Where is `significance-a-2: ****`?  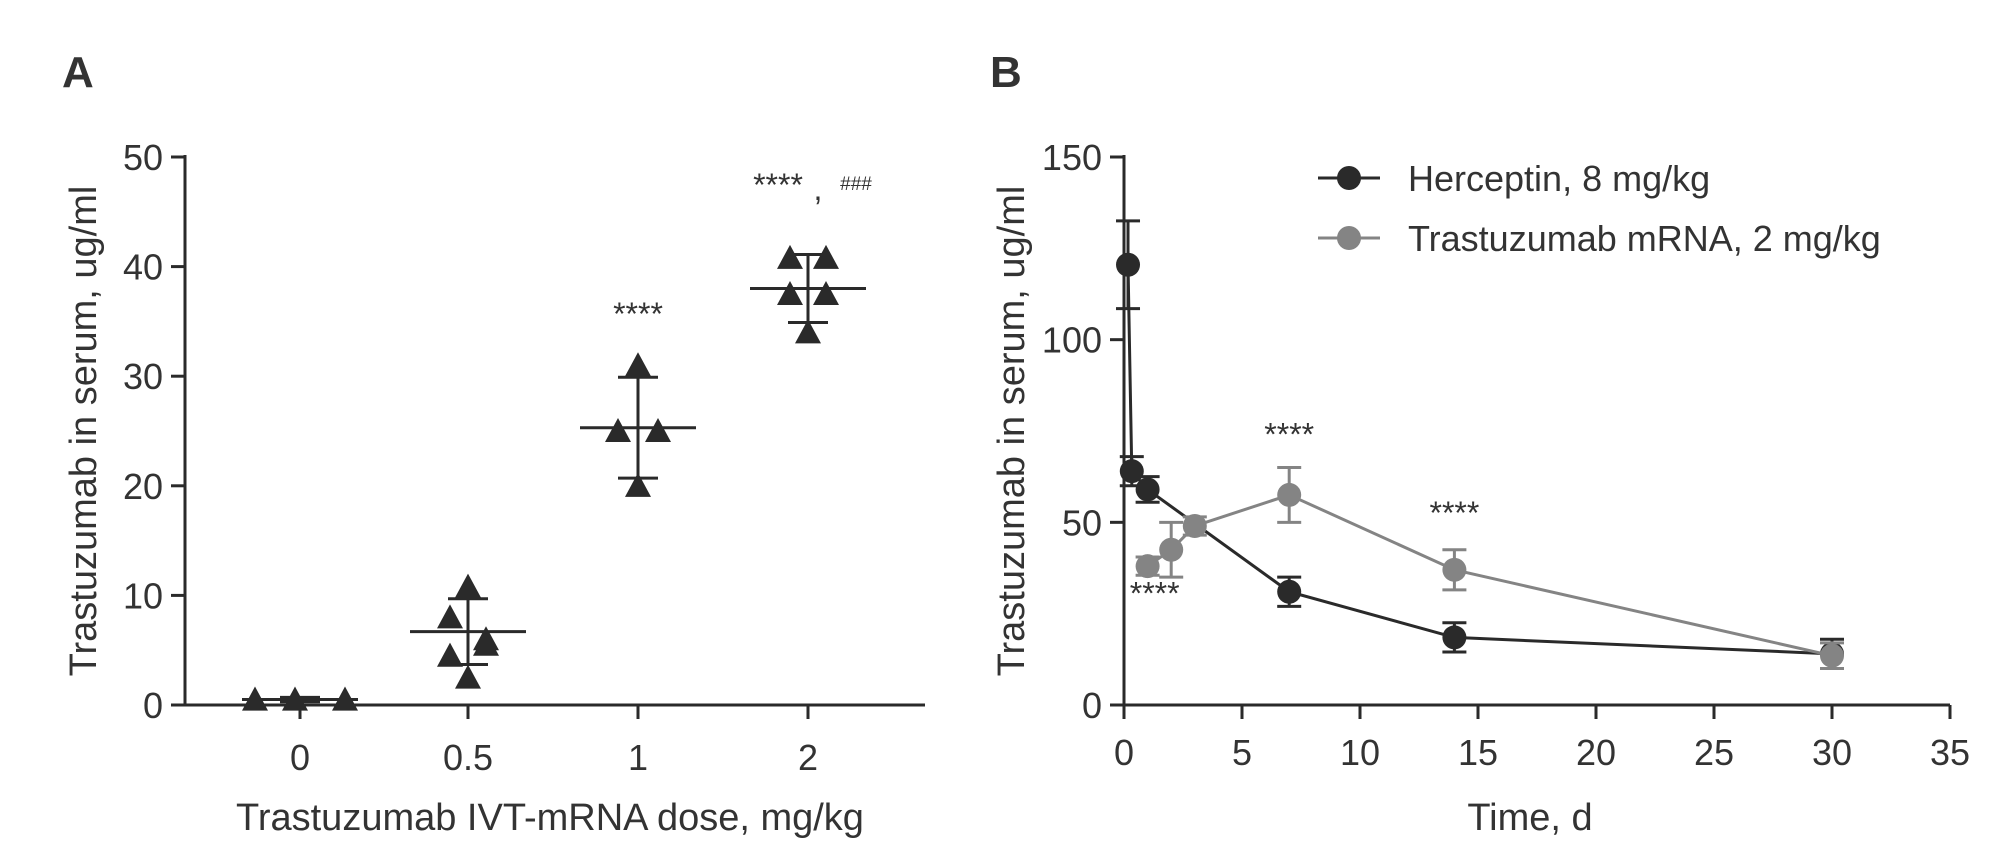
significance-a-2: **** is located at coordinates (778, 185).